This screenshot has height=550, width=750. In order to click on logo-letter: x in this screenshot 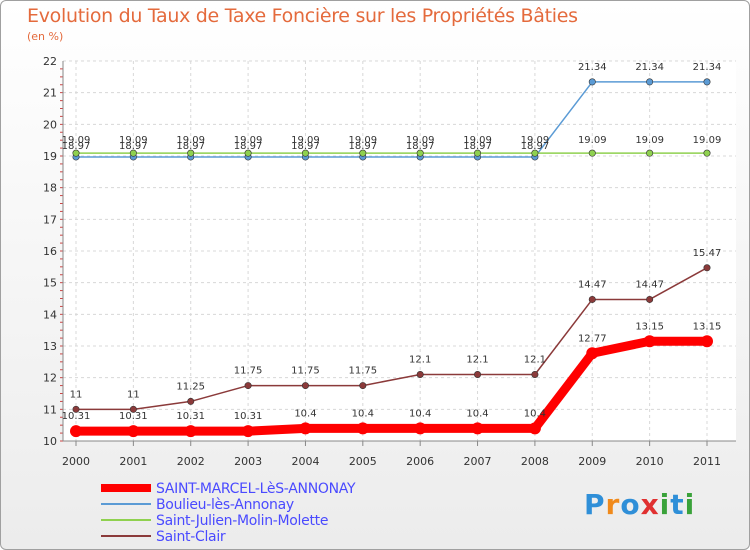, I will do `click(650, 504)`.